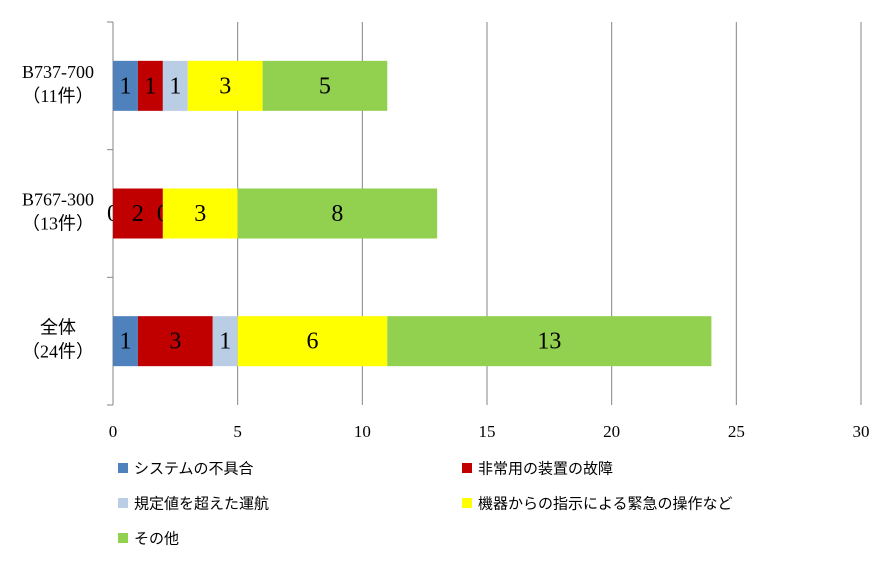  Describe the element at coordinates (545, 469) in the screenshot. I see `legend-label: 非常用の装置の故障` at that location.